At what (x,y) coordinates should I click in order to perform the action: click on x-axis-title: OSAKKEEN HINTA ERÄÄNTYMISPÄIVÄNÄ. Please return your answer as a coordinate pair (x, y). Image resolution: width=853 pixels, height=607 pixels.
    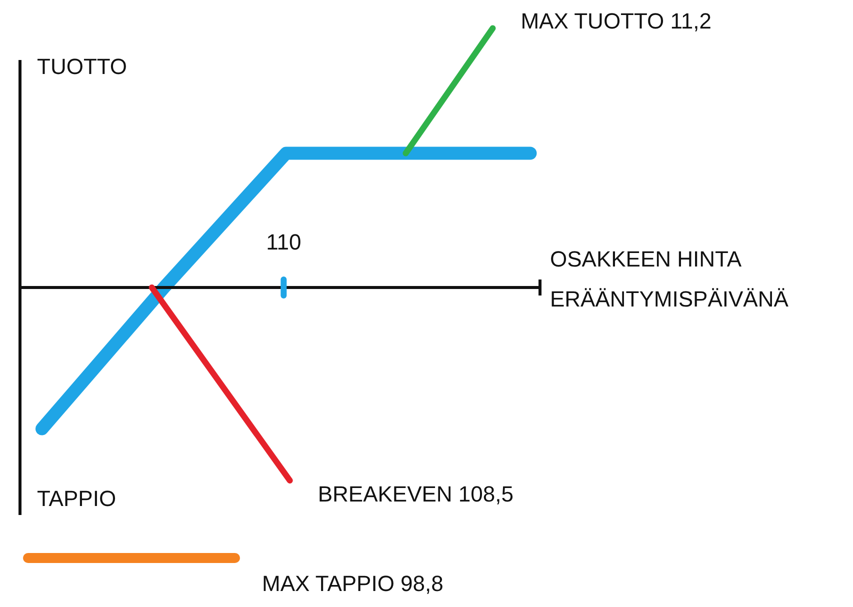
    Looking at the image, I should click on (669, 279).